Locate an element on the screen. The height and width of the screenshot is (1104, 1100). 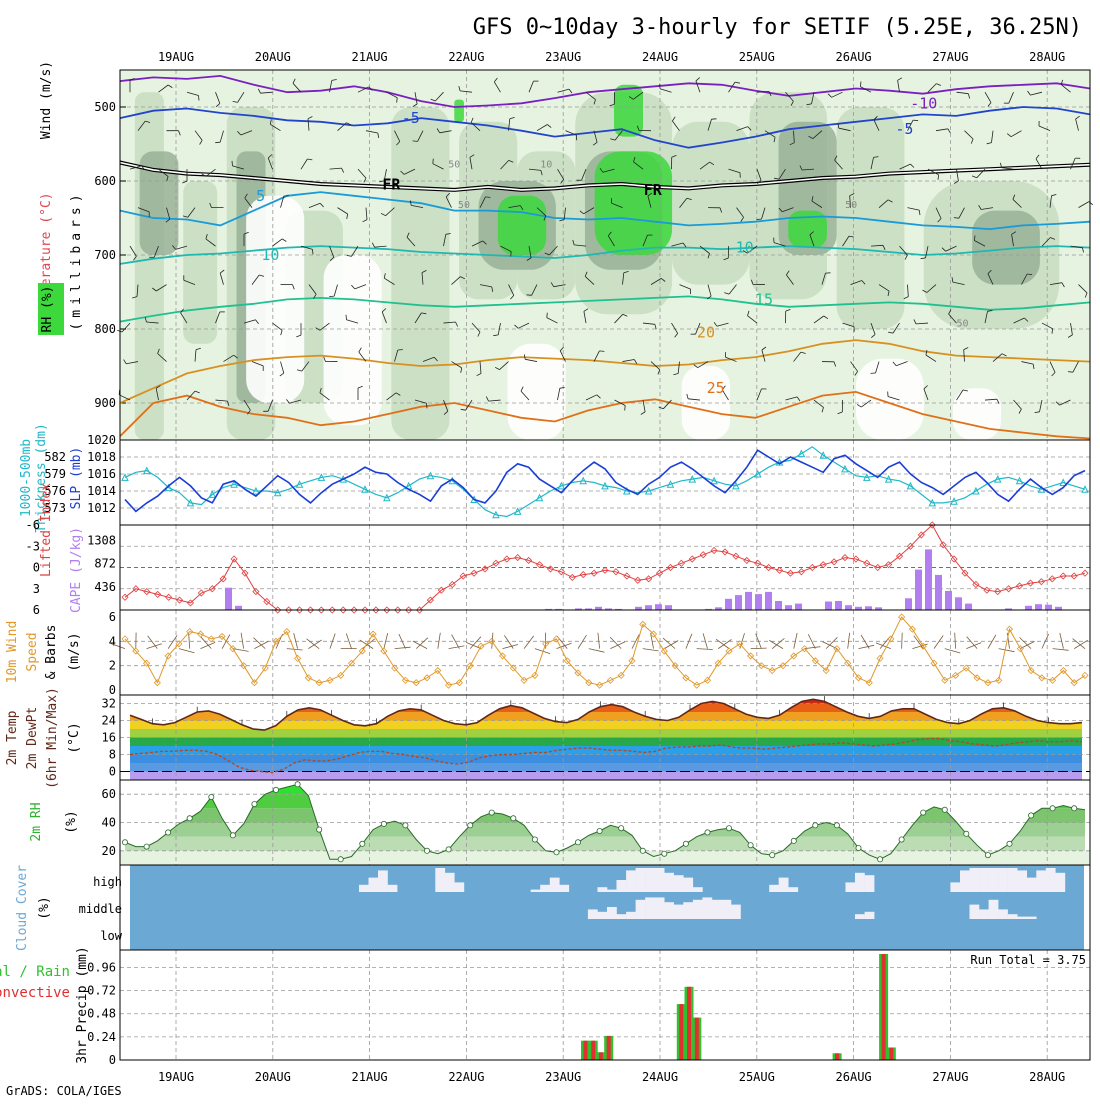
precip-tick-0: 0 is located at coordinates (112, 1060).